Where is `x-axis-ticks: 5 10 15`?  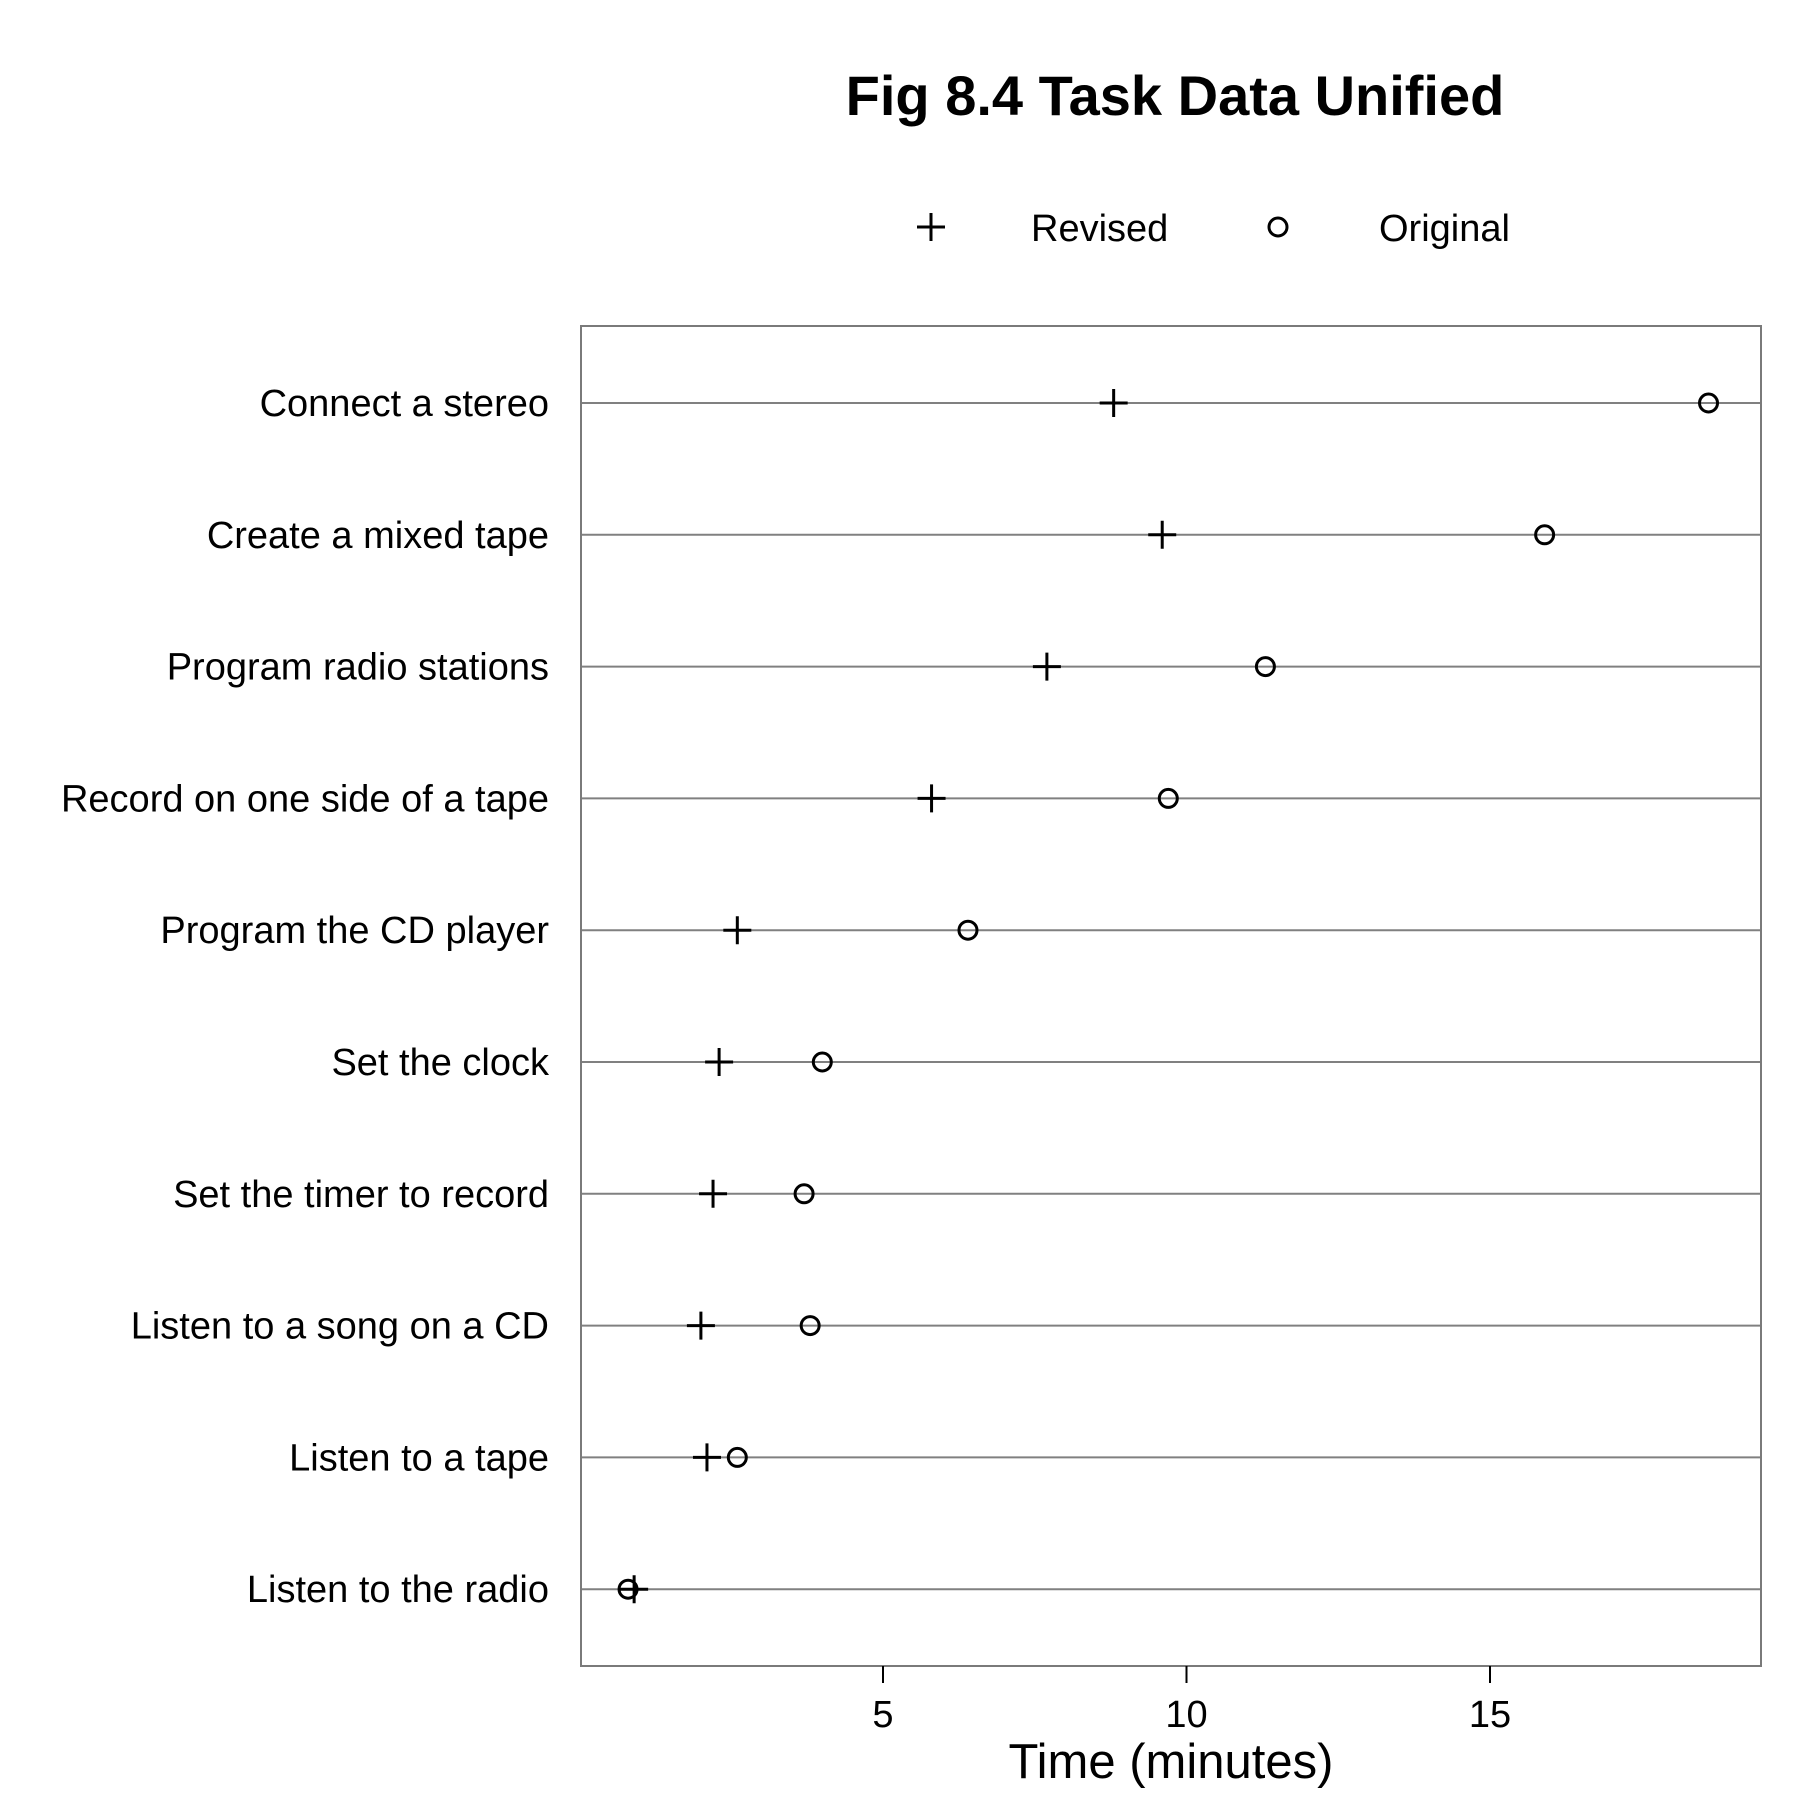
x-axis-ticks: 5 10 15 is located at coordinates (1191, 1701).